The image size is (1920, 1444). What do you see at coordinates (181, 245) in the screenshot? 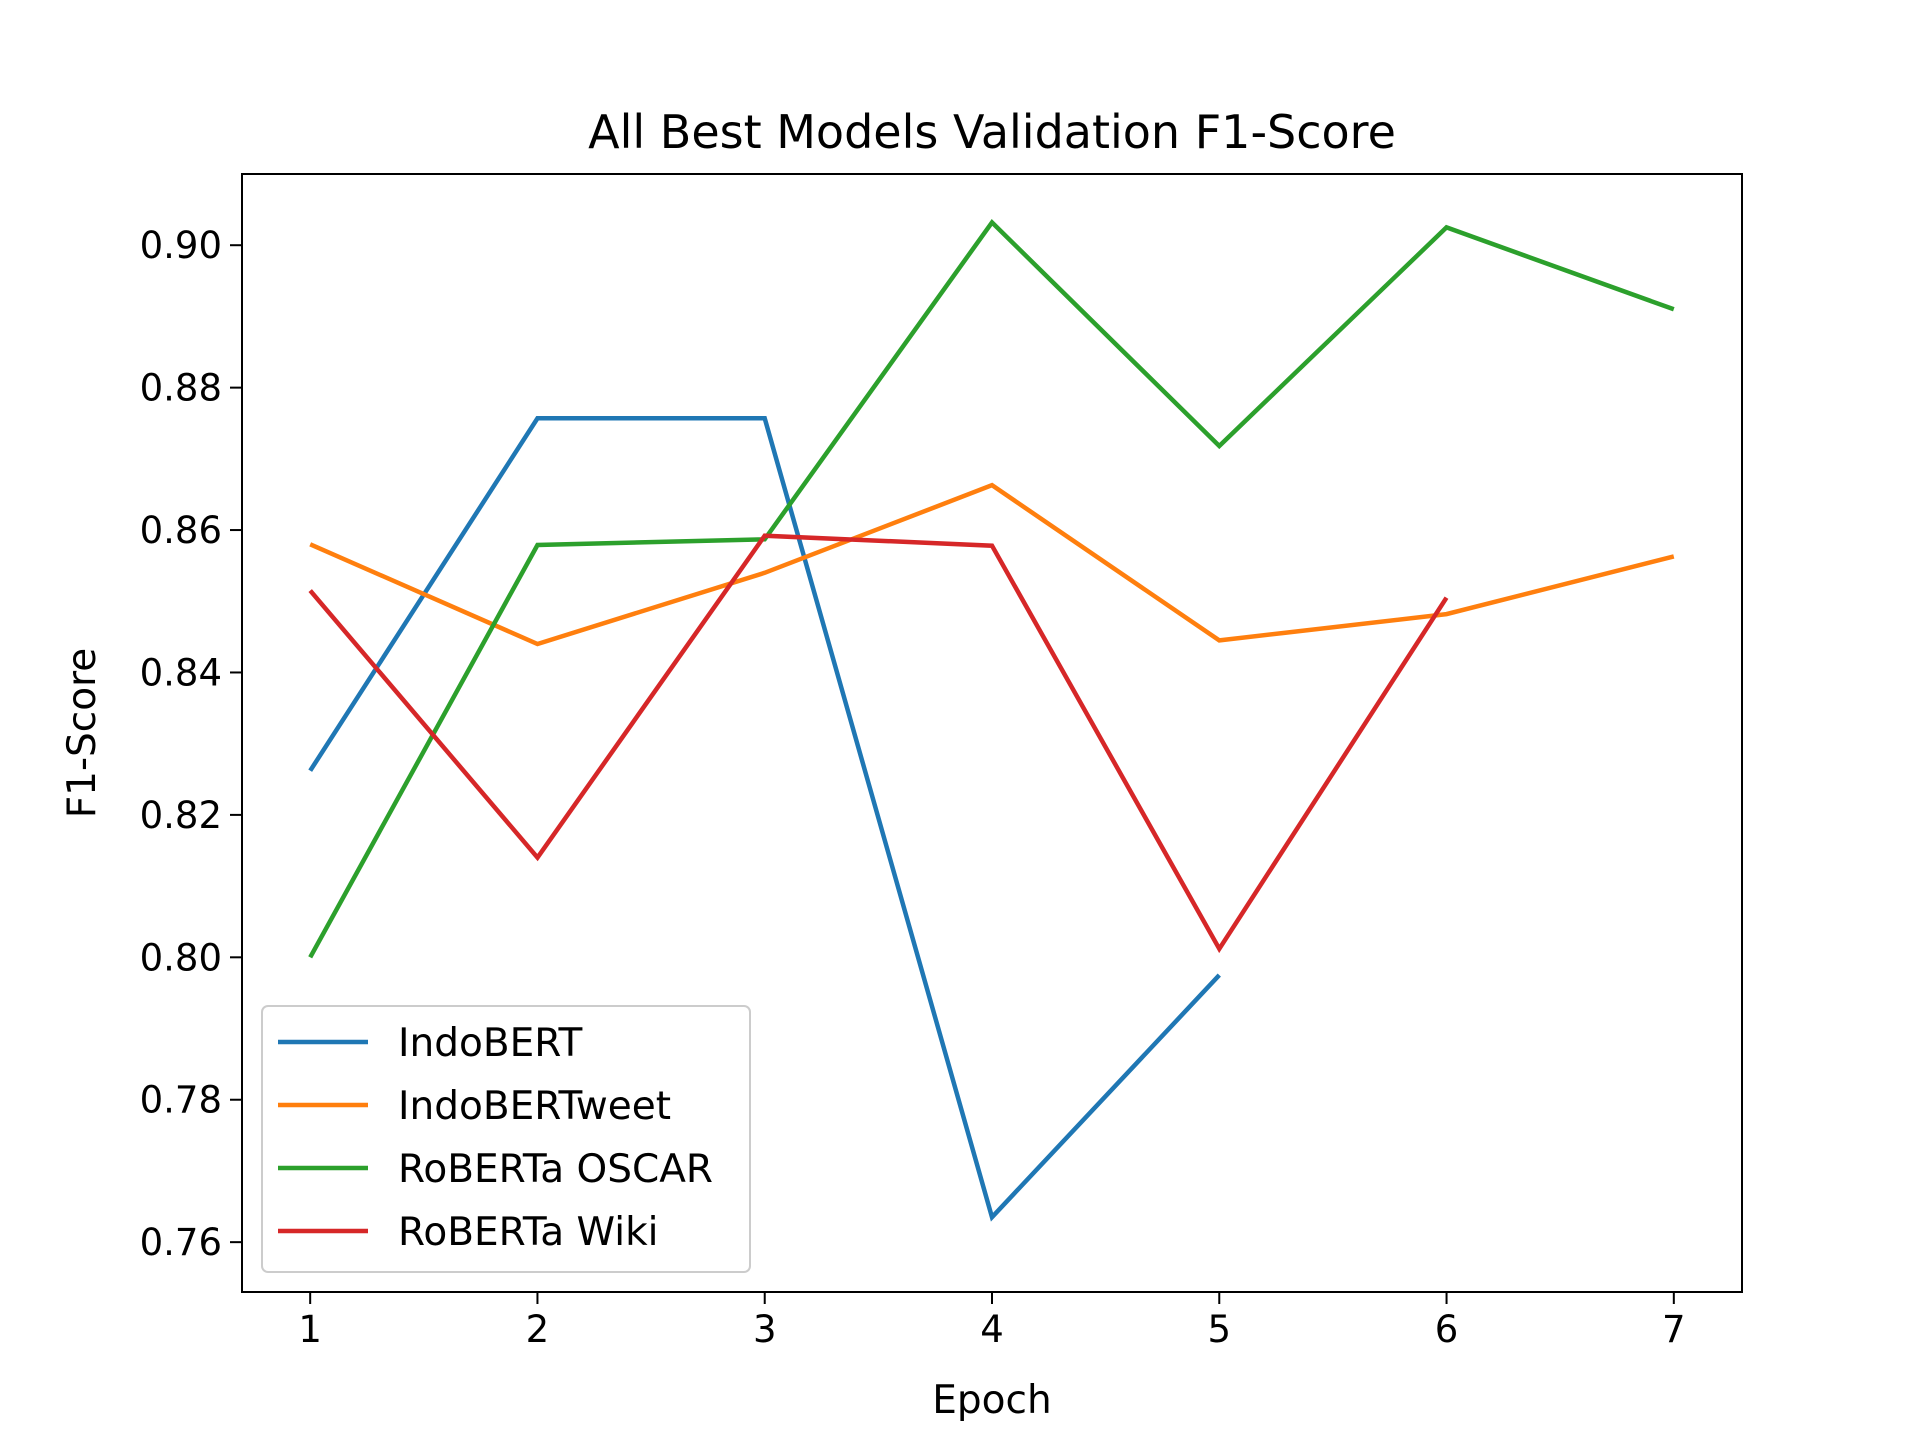
I see `y-tick-label-7: 0.90` at bounding box center [181, 245].